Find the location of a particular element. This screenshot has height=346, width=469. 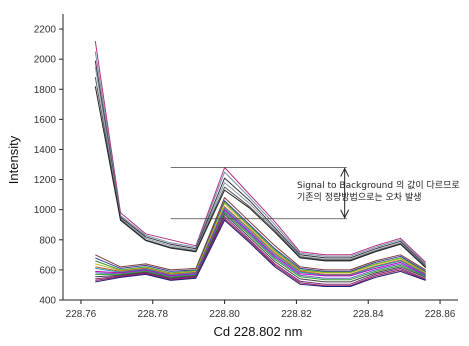

y-tick-label: 600 is located at coordinates (47, 270).